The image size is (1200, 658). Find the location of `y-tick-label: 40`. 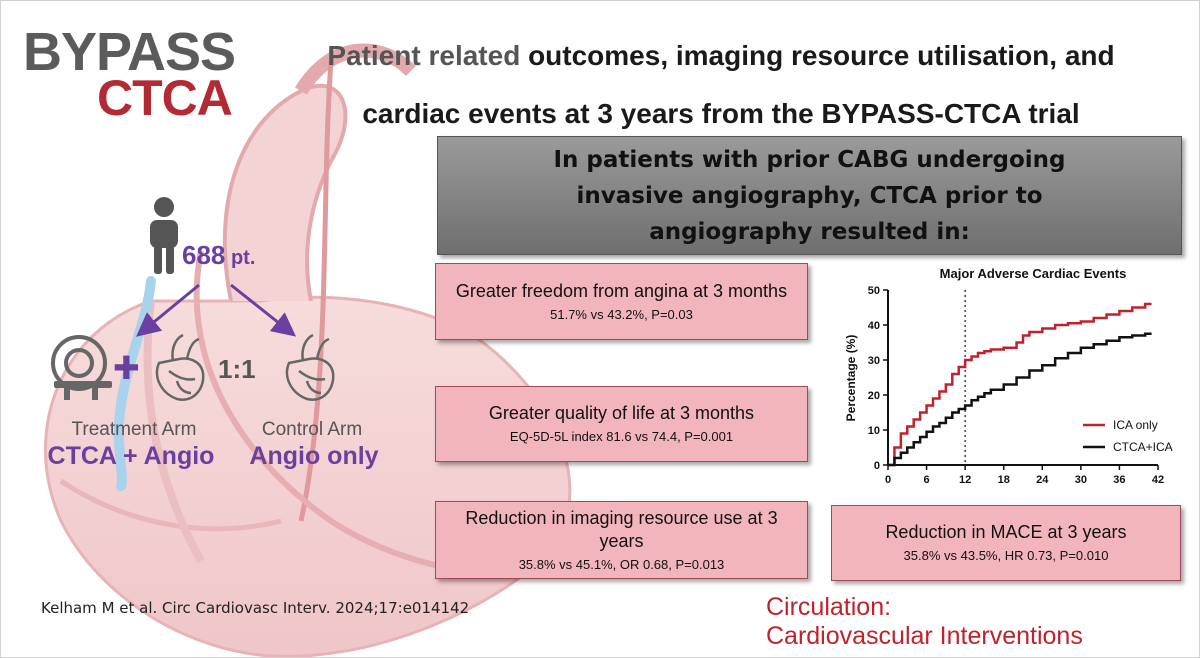

y-tick-label: 40 is located at coordinates (874, 326).